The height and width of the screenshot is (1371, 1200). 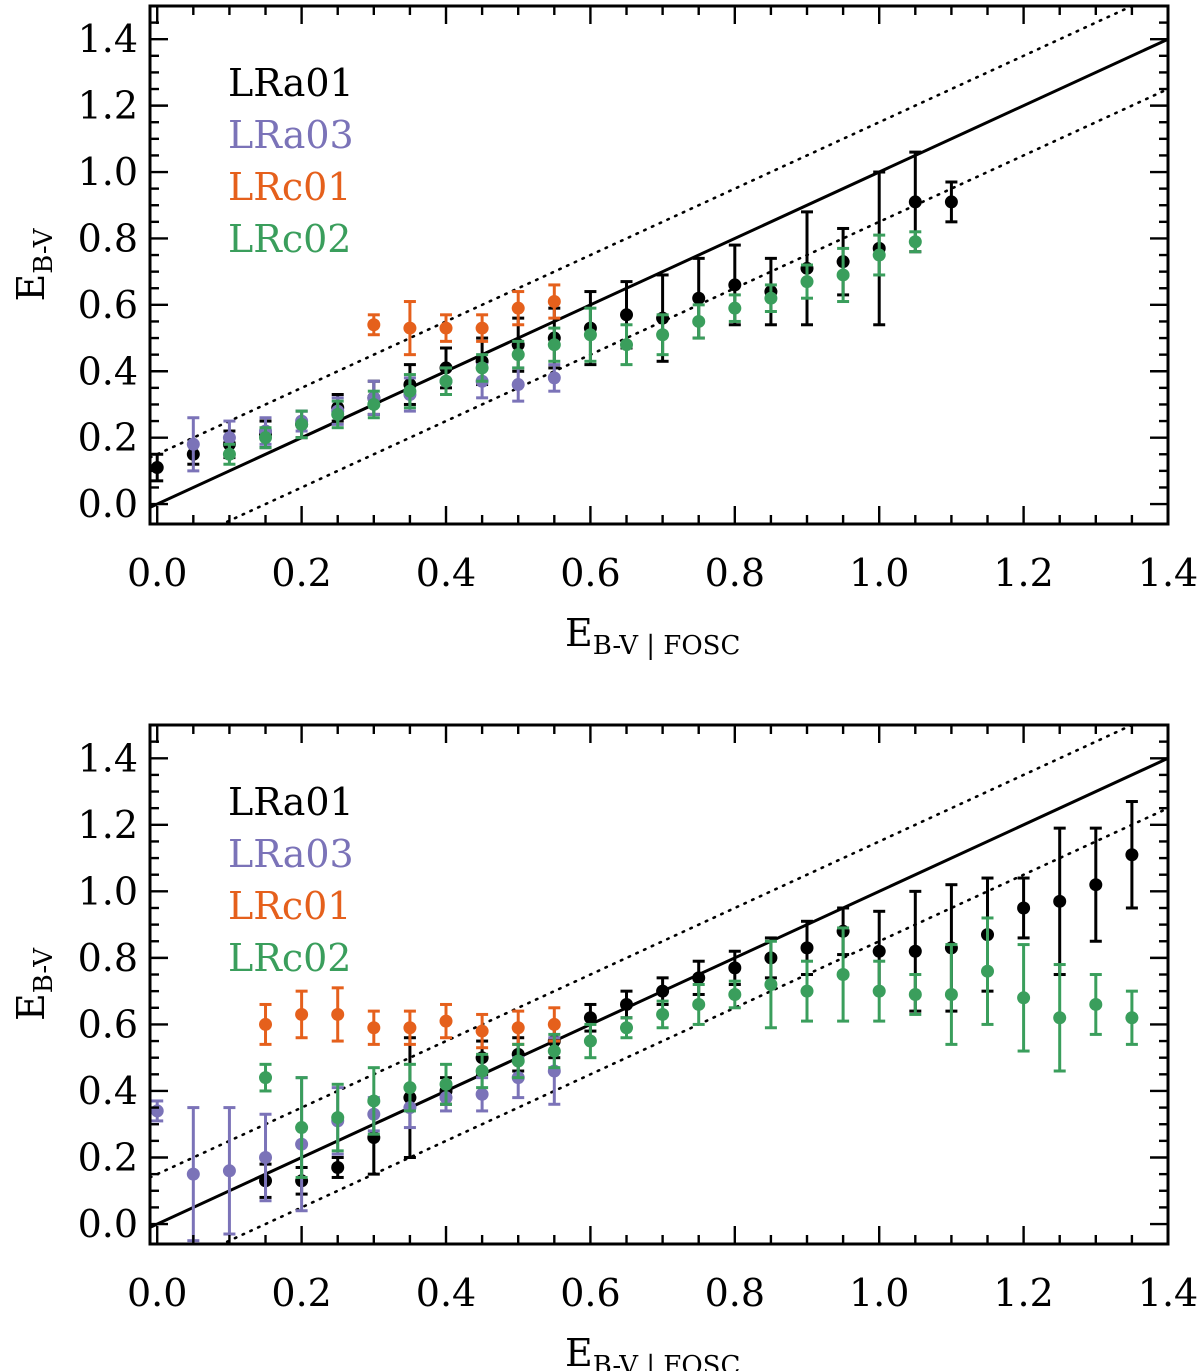 I want to click on y-axis-title: EB-V, so click(x=34, y=984).